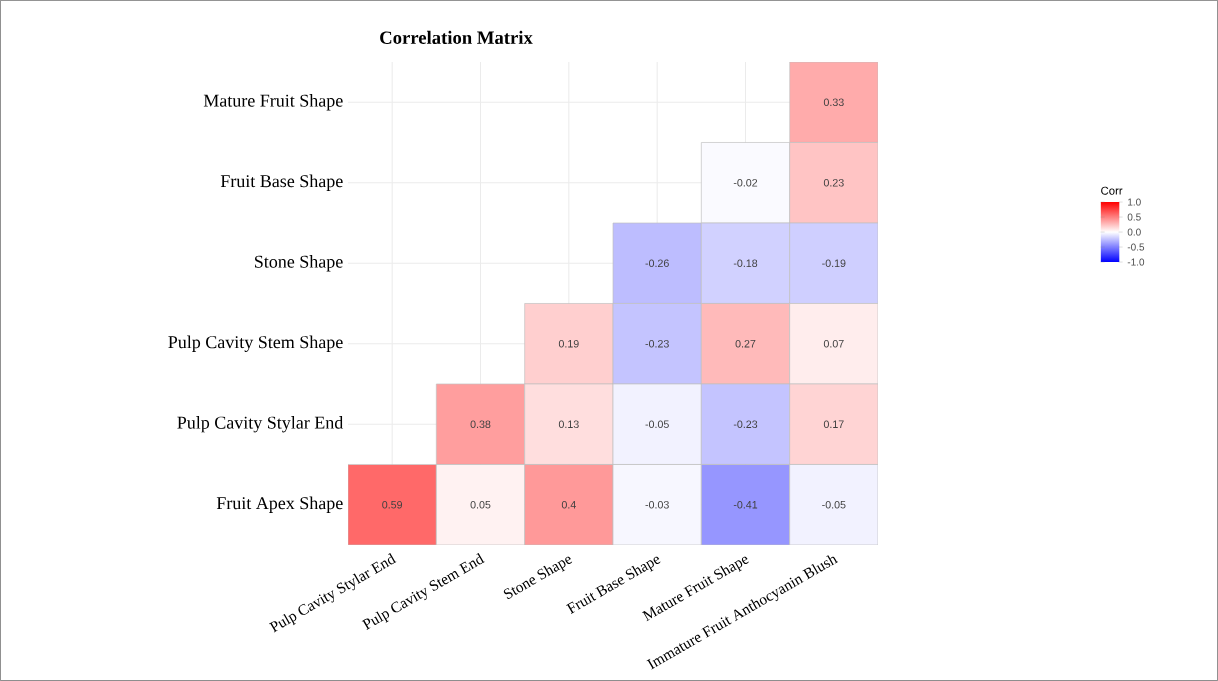 This screenshot has width=1218, height=681. Describe the element at coordinates (1134, 217) in the screenshot. I see `color-bar-label: 0.5` at that location.